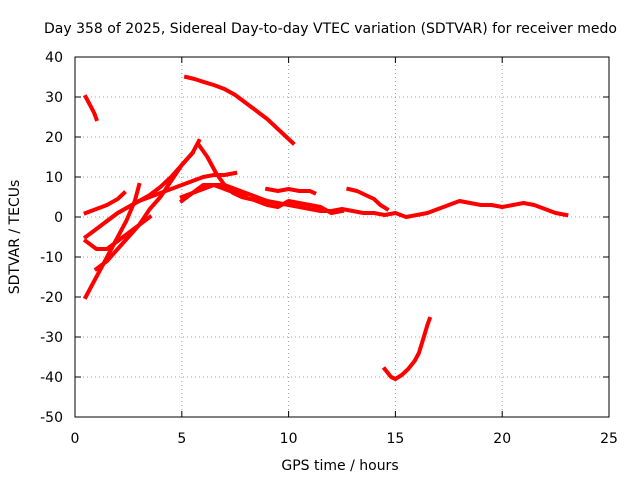  I want to click on x-tick-label: 5, so click(181, 439).